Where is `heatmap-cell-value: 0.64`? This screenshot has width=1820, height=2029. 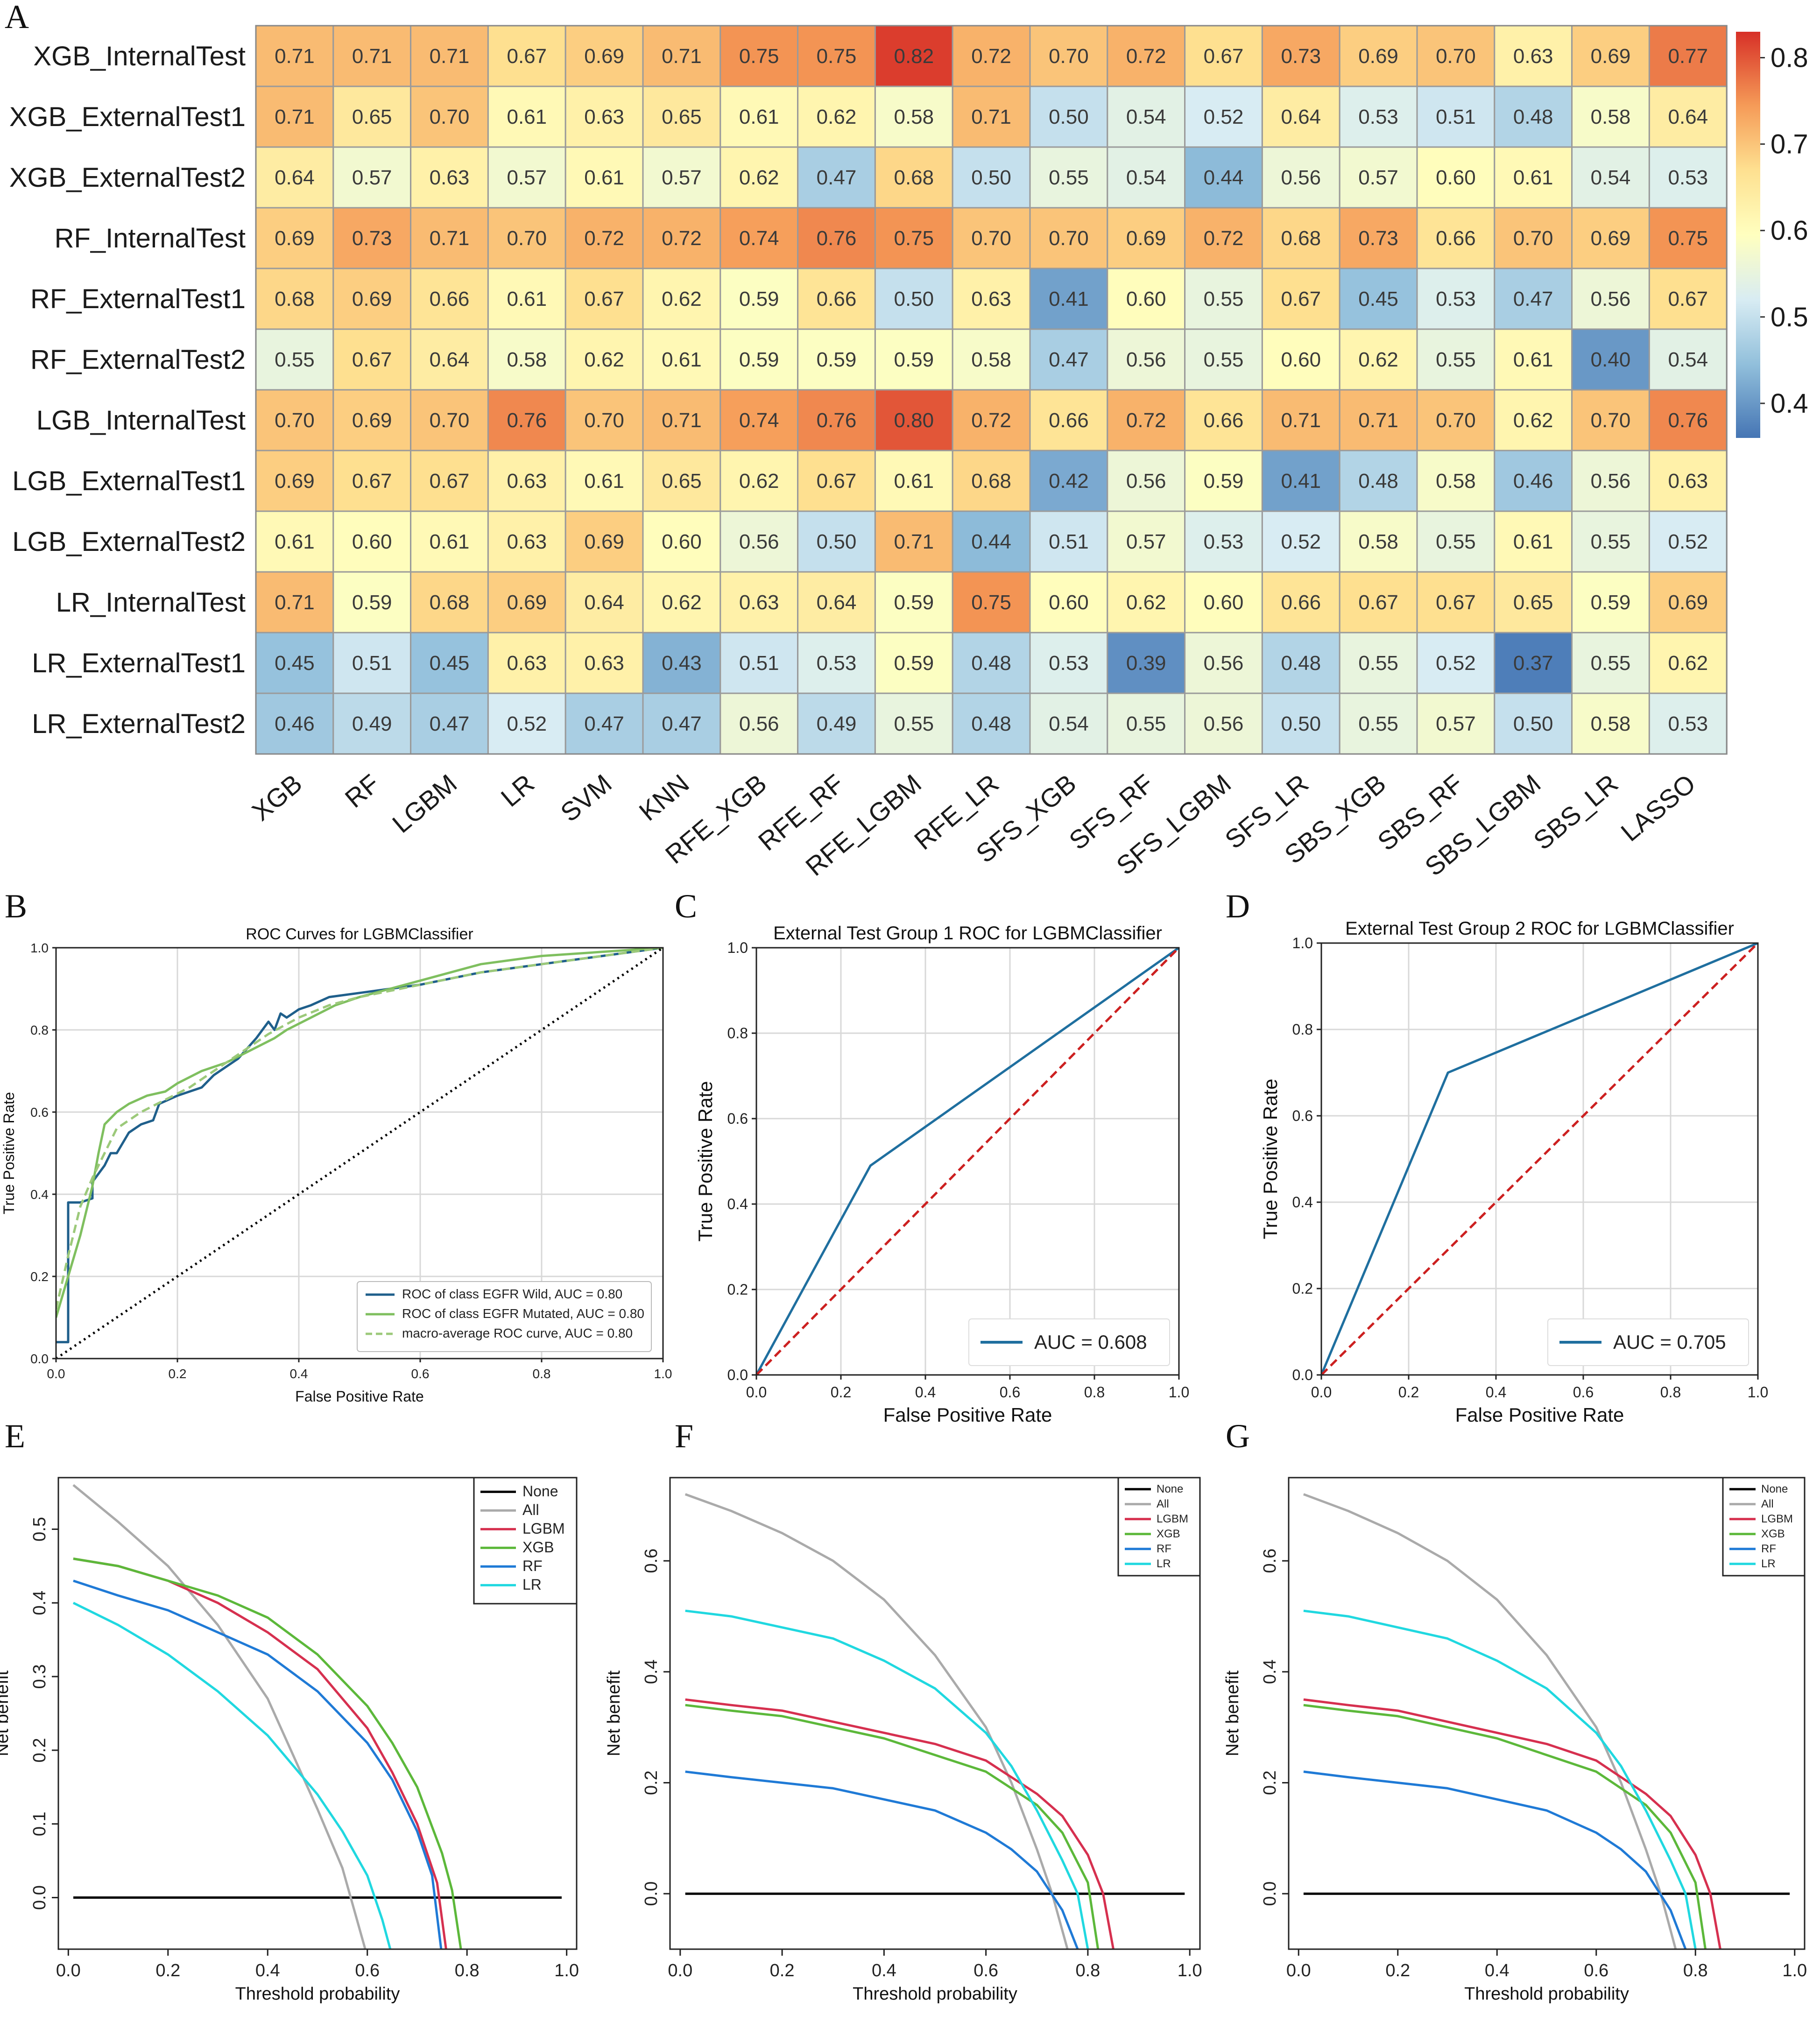 heatmap-cell-value: 0.64 is located at coordinates (450, 359).